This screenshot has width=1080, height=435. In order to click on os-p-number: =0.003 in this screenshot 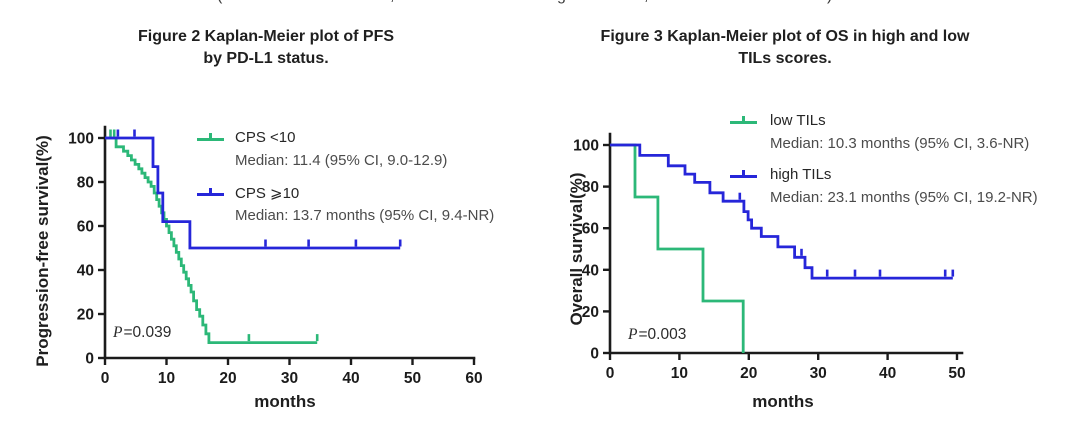, I will do `click(662, 334)`.